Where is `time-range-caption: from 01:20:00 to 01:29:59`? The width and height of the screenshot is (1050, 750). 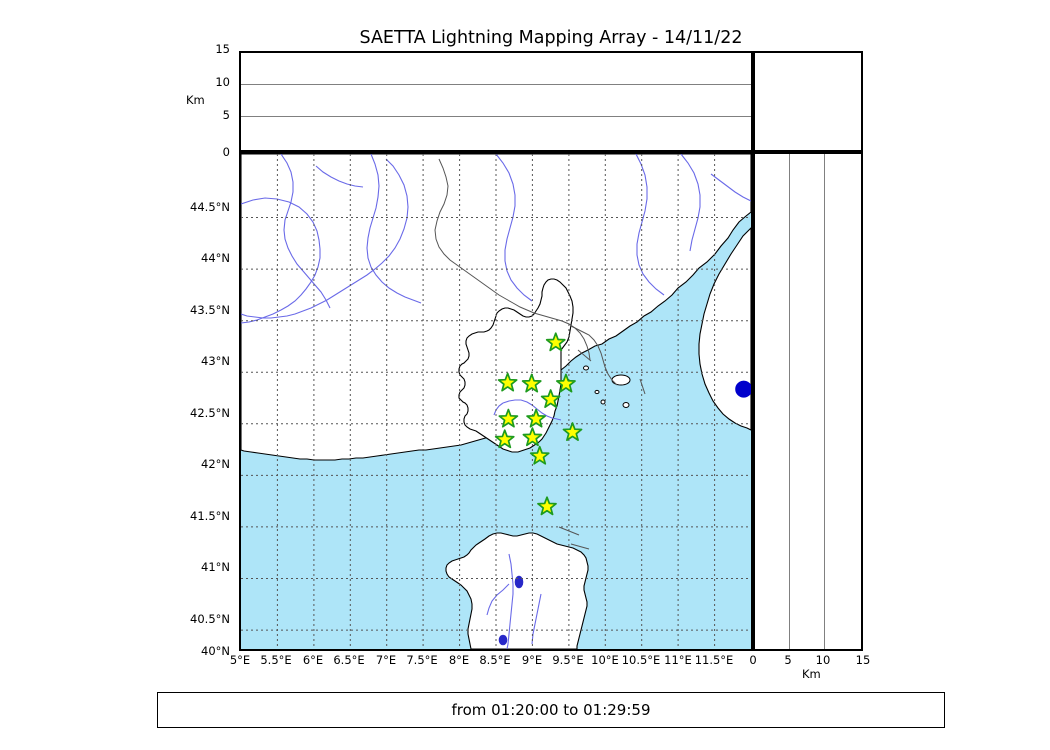
time-range-caption: from 01:20:00 to 01:29:59 is located at coordinates (551, 710).